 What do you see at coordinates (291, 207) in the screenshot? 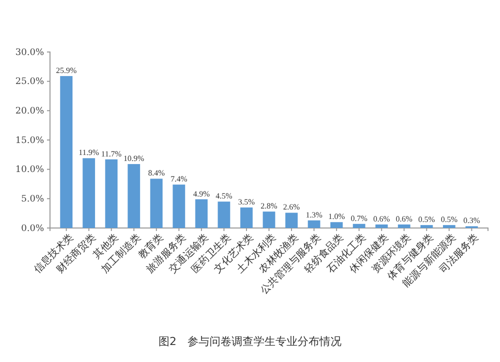
I see `data-label: 2.6%` at bounding box center [291, 207].